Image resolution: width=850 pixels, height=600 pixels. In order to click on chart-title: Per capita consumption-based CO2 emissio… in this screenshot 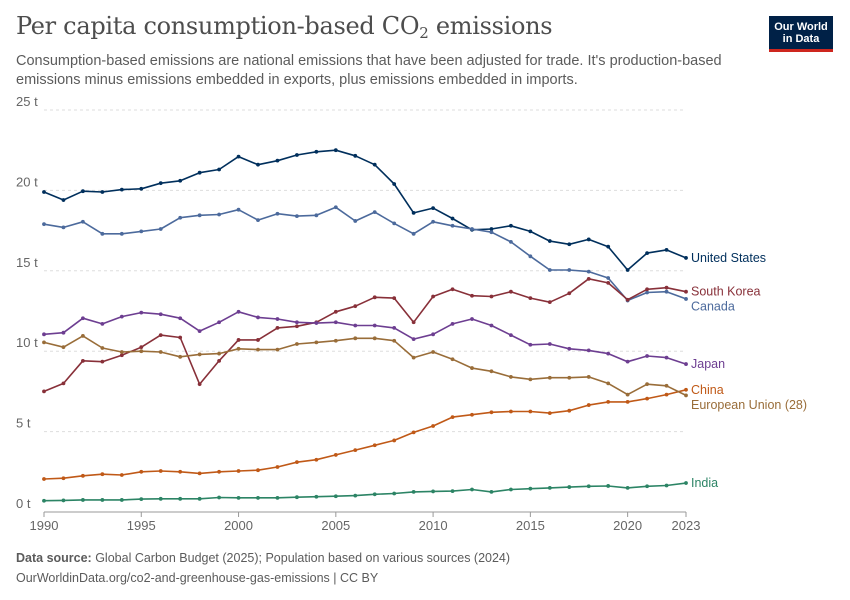, I will do `click(284, 27)`.